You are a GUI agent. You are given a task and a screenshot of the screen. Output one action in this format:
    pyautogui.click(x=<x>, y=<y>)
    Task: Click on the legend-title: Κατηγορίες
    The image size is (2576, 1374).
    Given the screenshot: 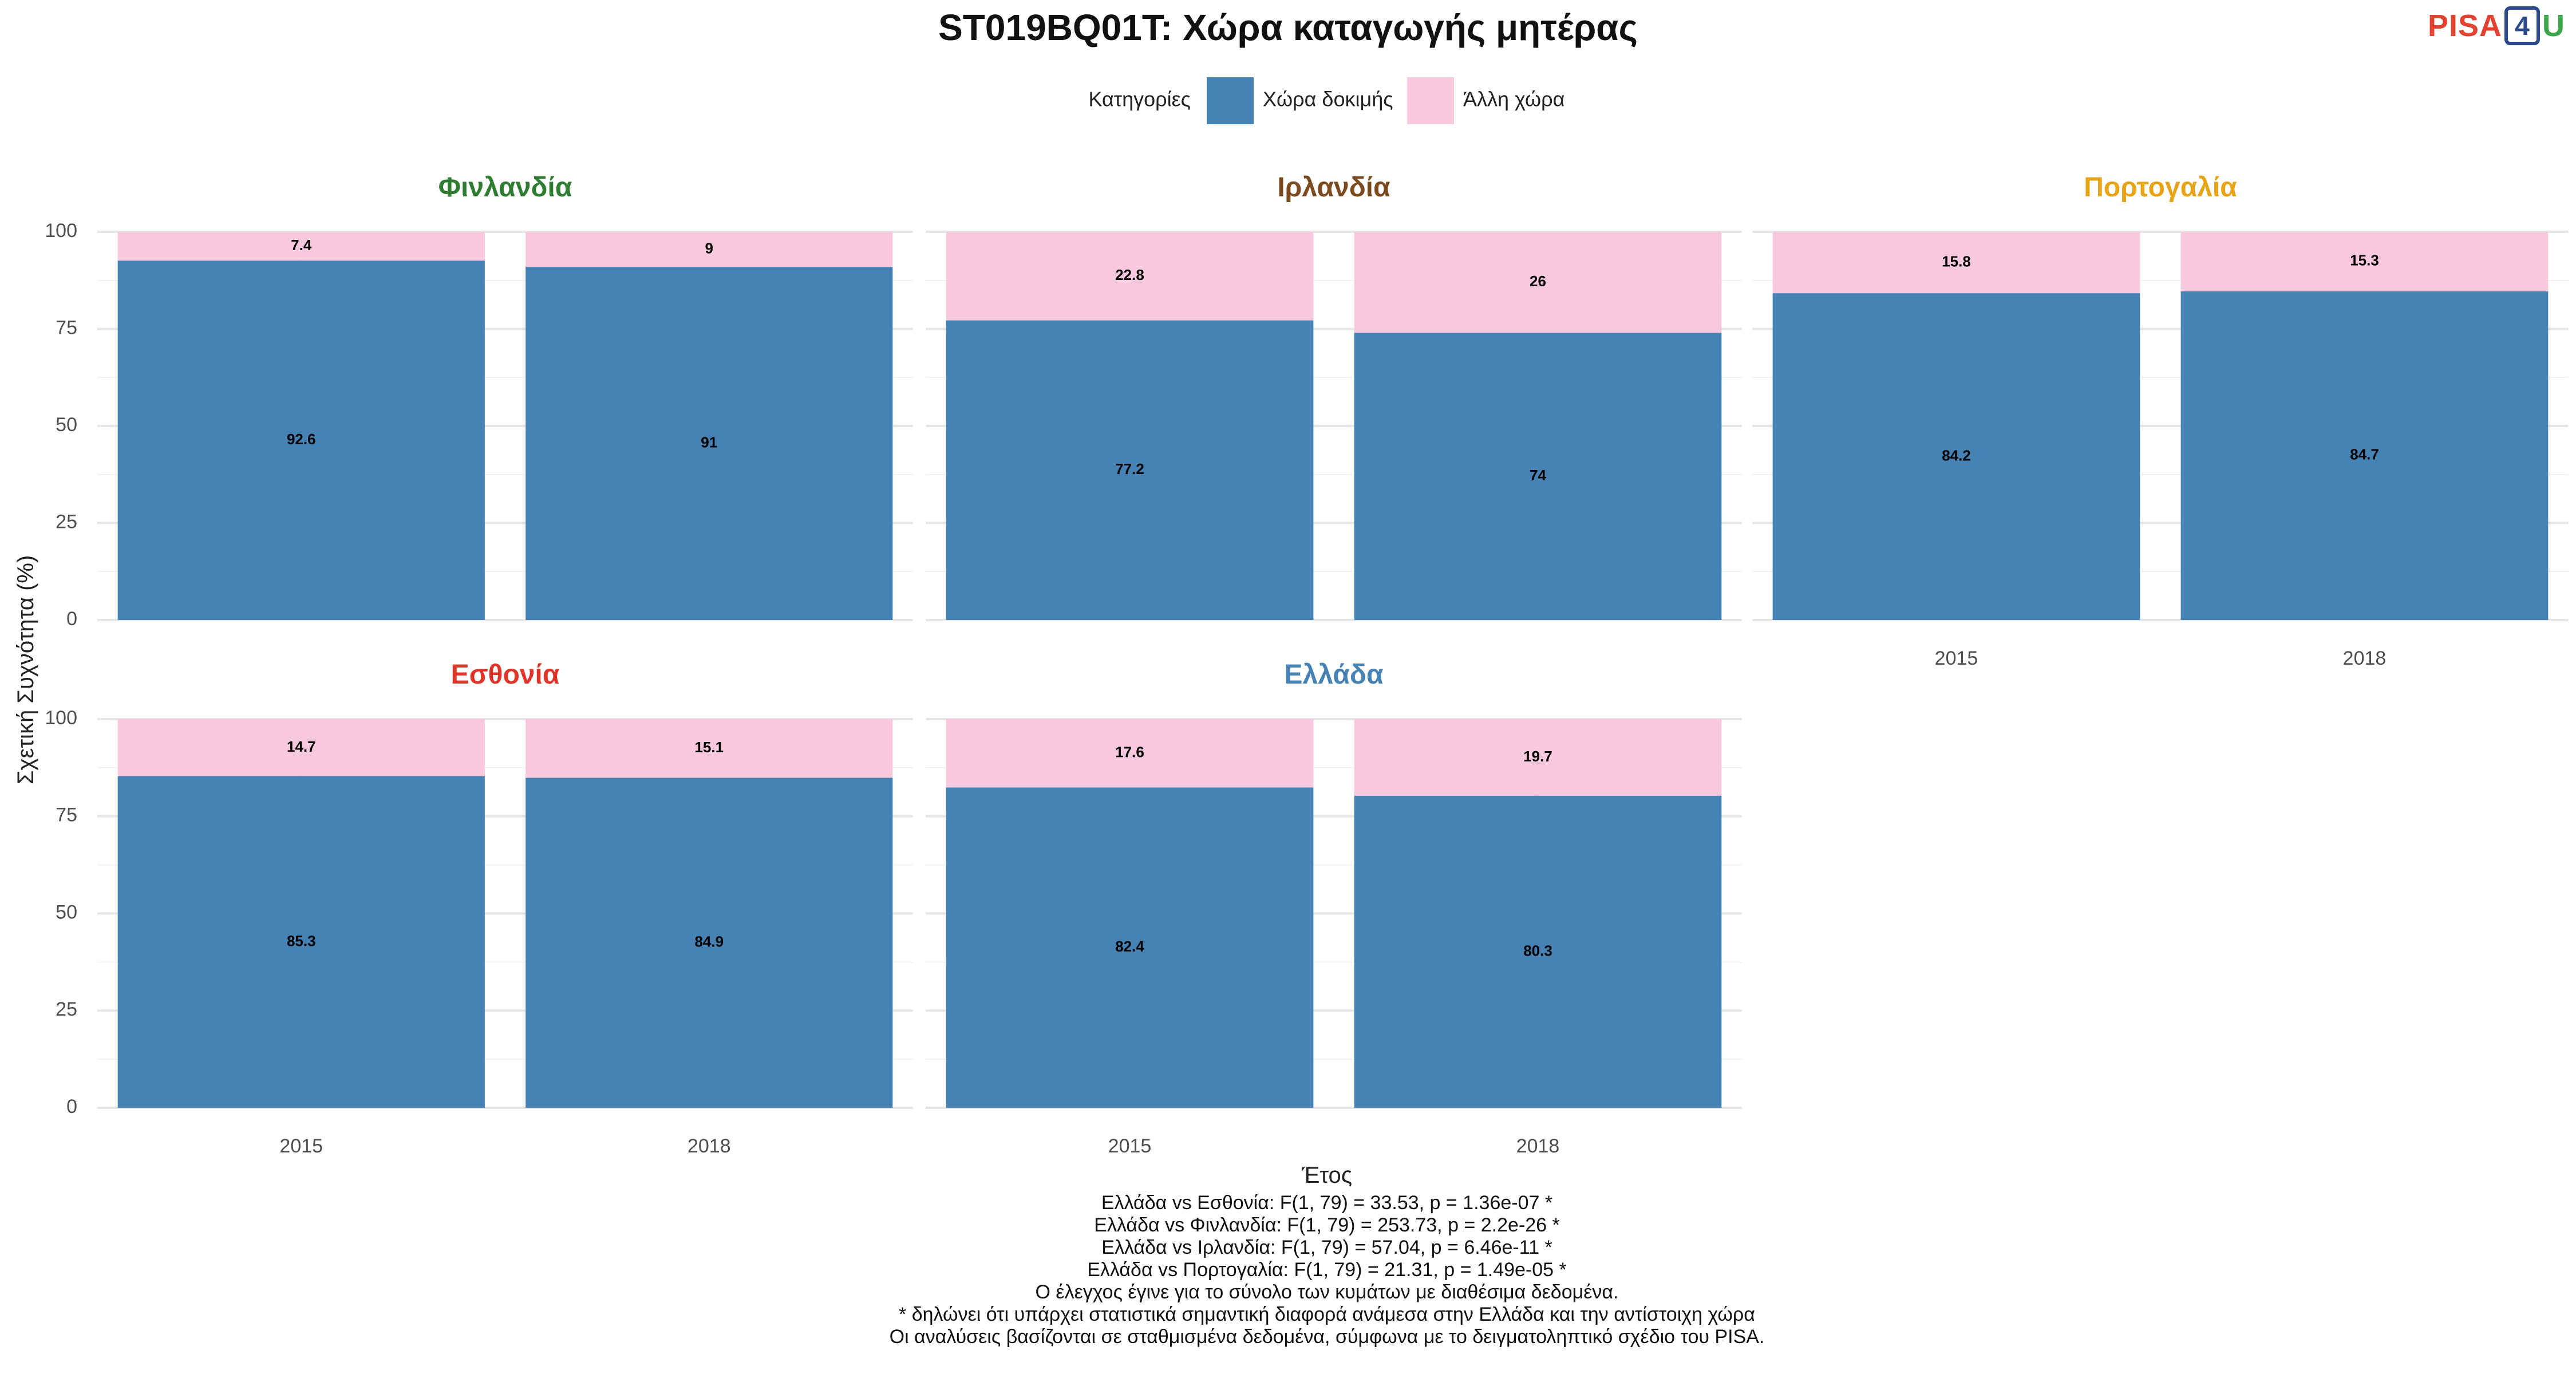 What is the action you would take?
    pyautogui.click(x=1139, y=99)
    